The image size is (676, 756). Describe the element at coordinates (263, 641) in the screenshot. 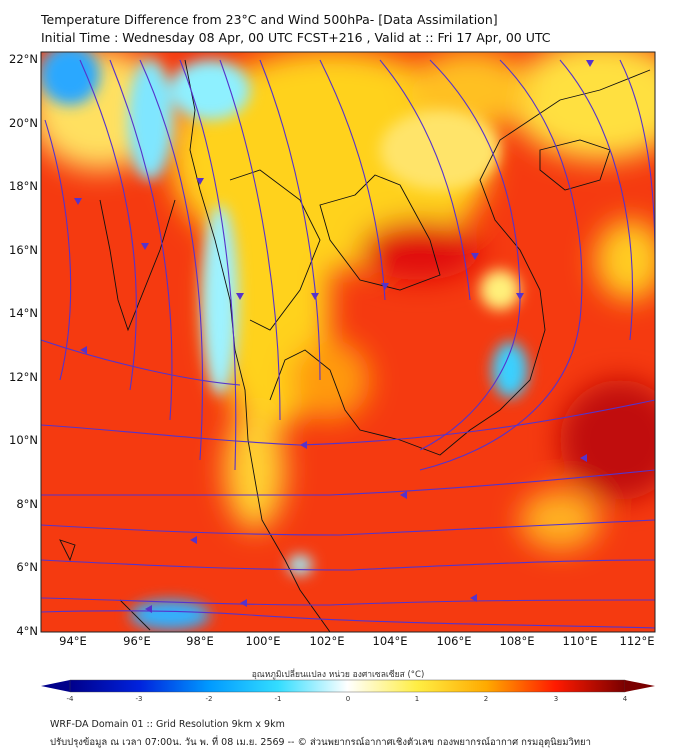

I see `lon-tick: 100°E` at that location.